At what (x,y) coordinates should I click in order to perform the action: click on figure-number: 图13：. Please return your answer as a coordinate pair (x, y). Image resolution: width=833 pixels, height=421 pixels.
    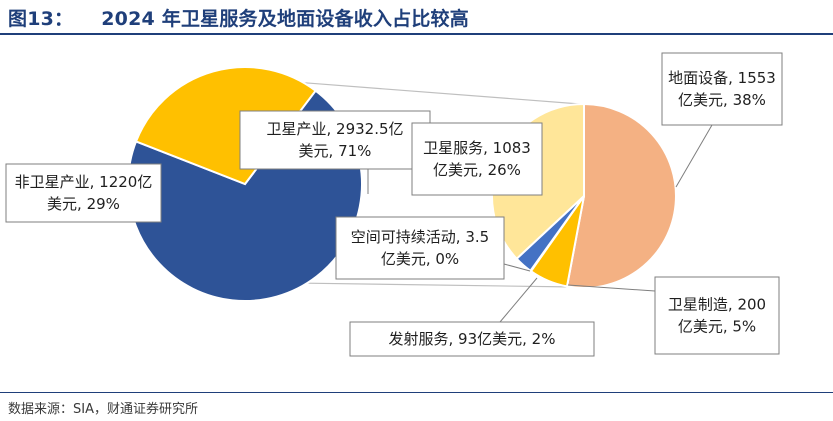
    Looking at the image, I should click on (41, 19).